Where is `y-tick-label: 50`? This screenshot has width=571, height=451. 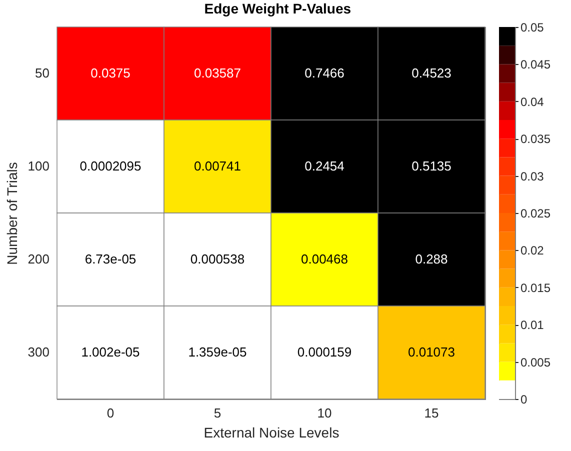
y-tick-label: 50 is located at coordinates (42, 73).